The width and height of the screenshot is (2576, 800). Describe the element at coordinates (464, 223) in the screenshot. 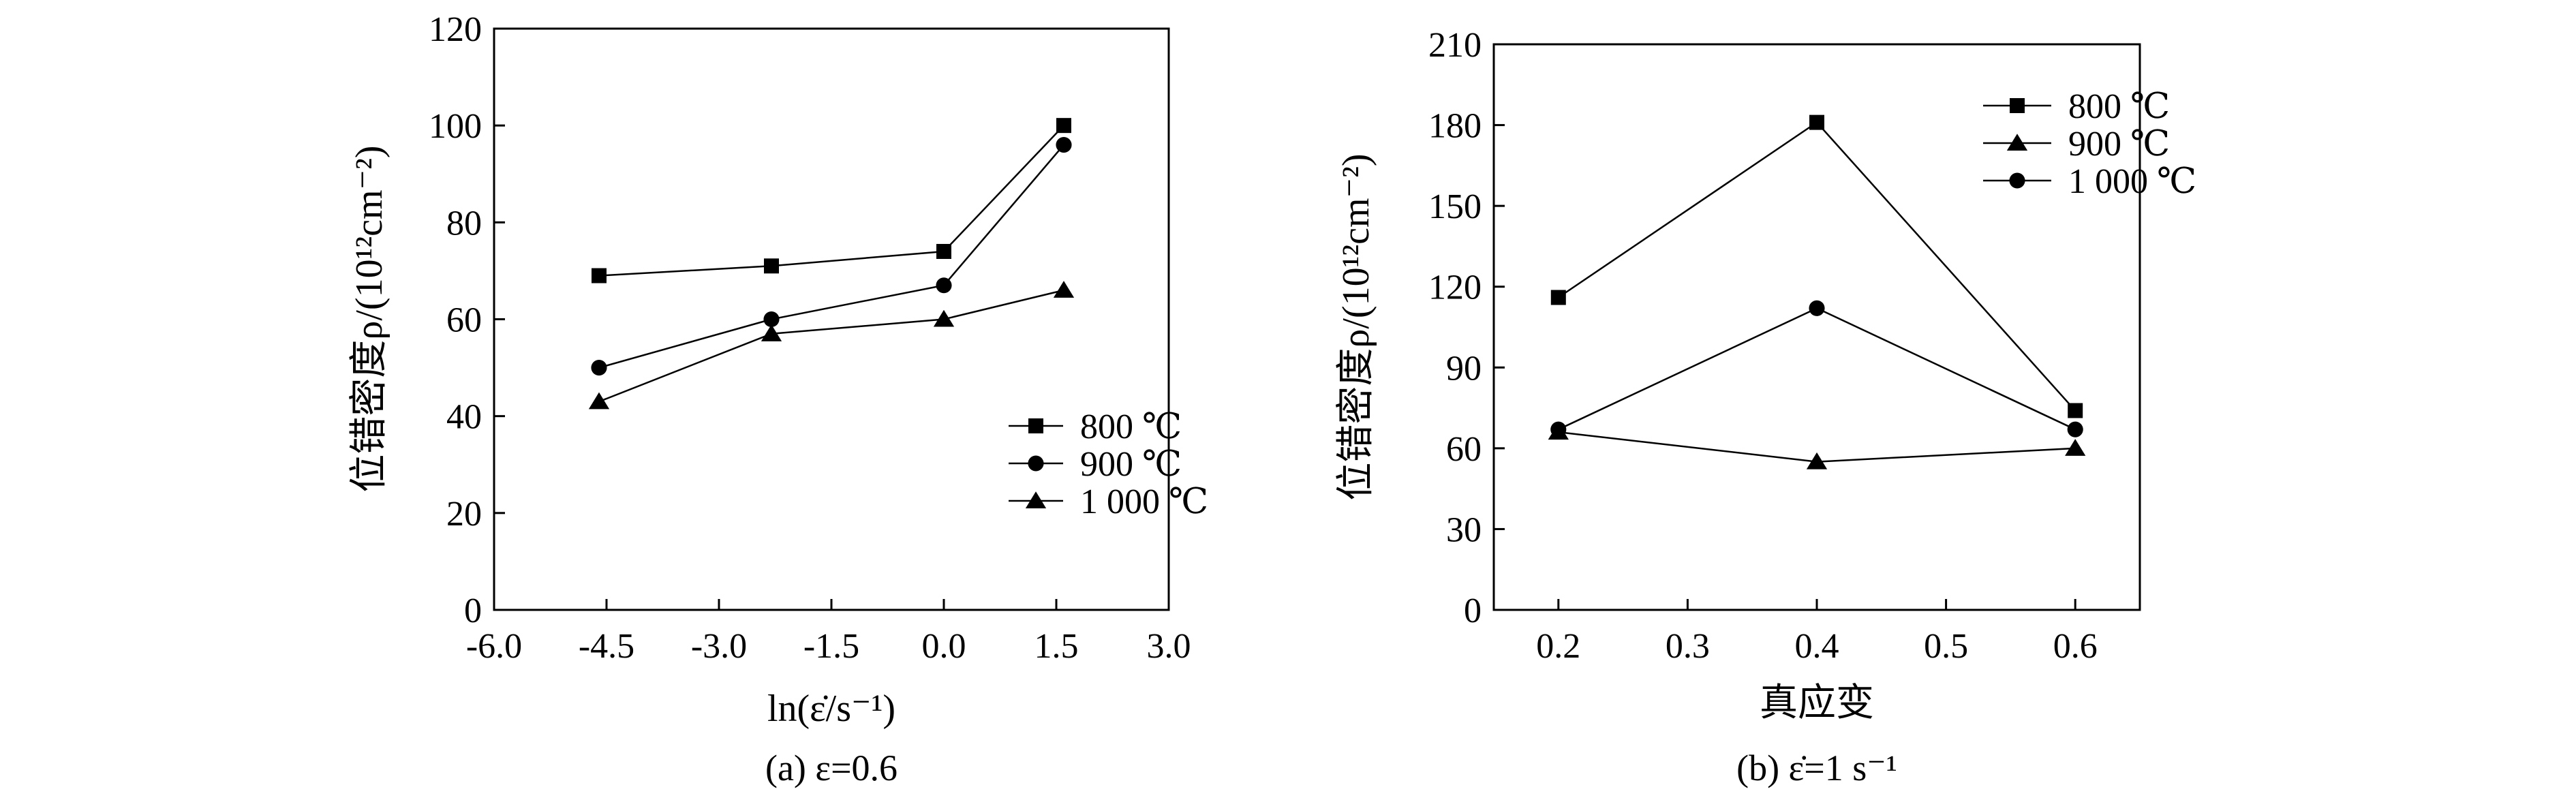

I see `y-tick-label: 80` at that location.